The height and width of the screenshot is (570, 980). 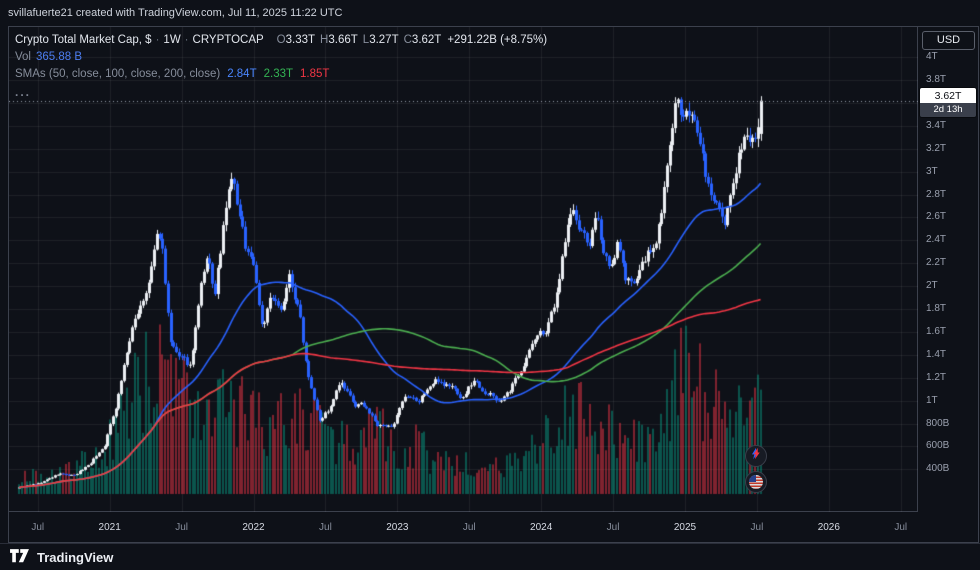 I want to click on price-axis-tick: 1.2T, so click(x=936, y=377).